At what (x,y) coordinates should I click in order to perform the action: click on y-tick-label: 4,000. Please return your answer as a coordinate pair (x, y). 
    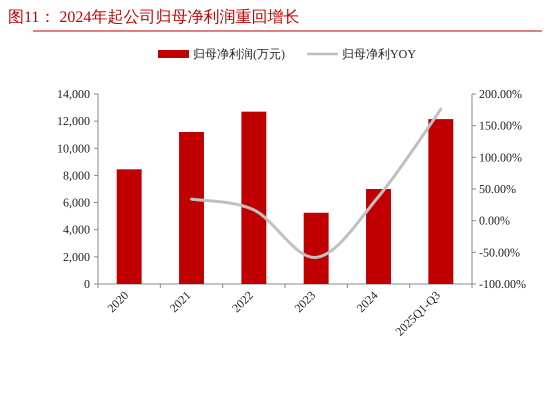
    Looking at the image, I should click on (76, 229).